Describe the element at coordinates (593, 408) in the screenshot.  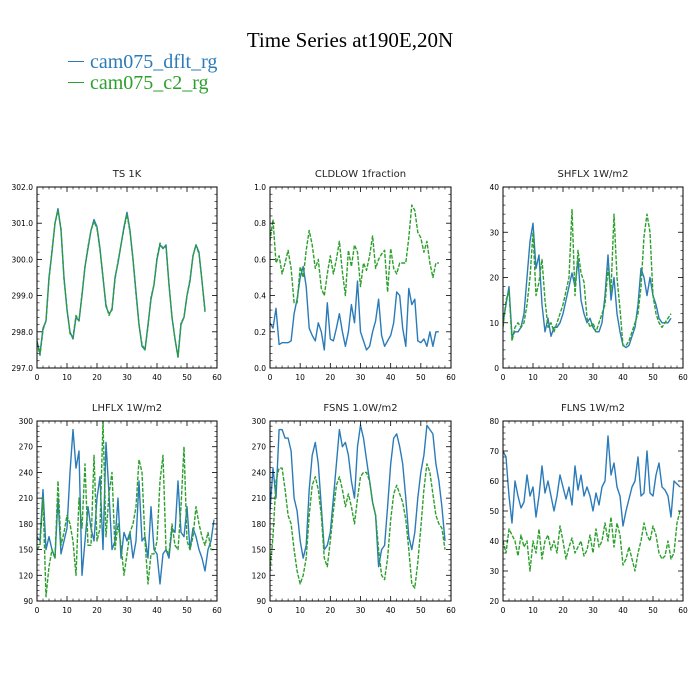
I see `chart-title: FLNS 1W/m2` at that location.